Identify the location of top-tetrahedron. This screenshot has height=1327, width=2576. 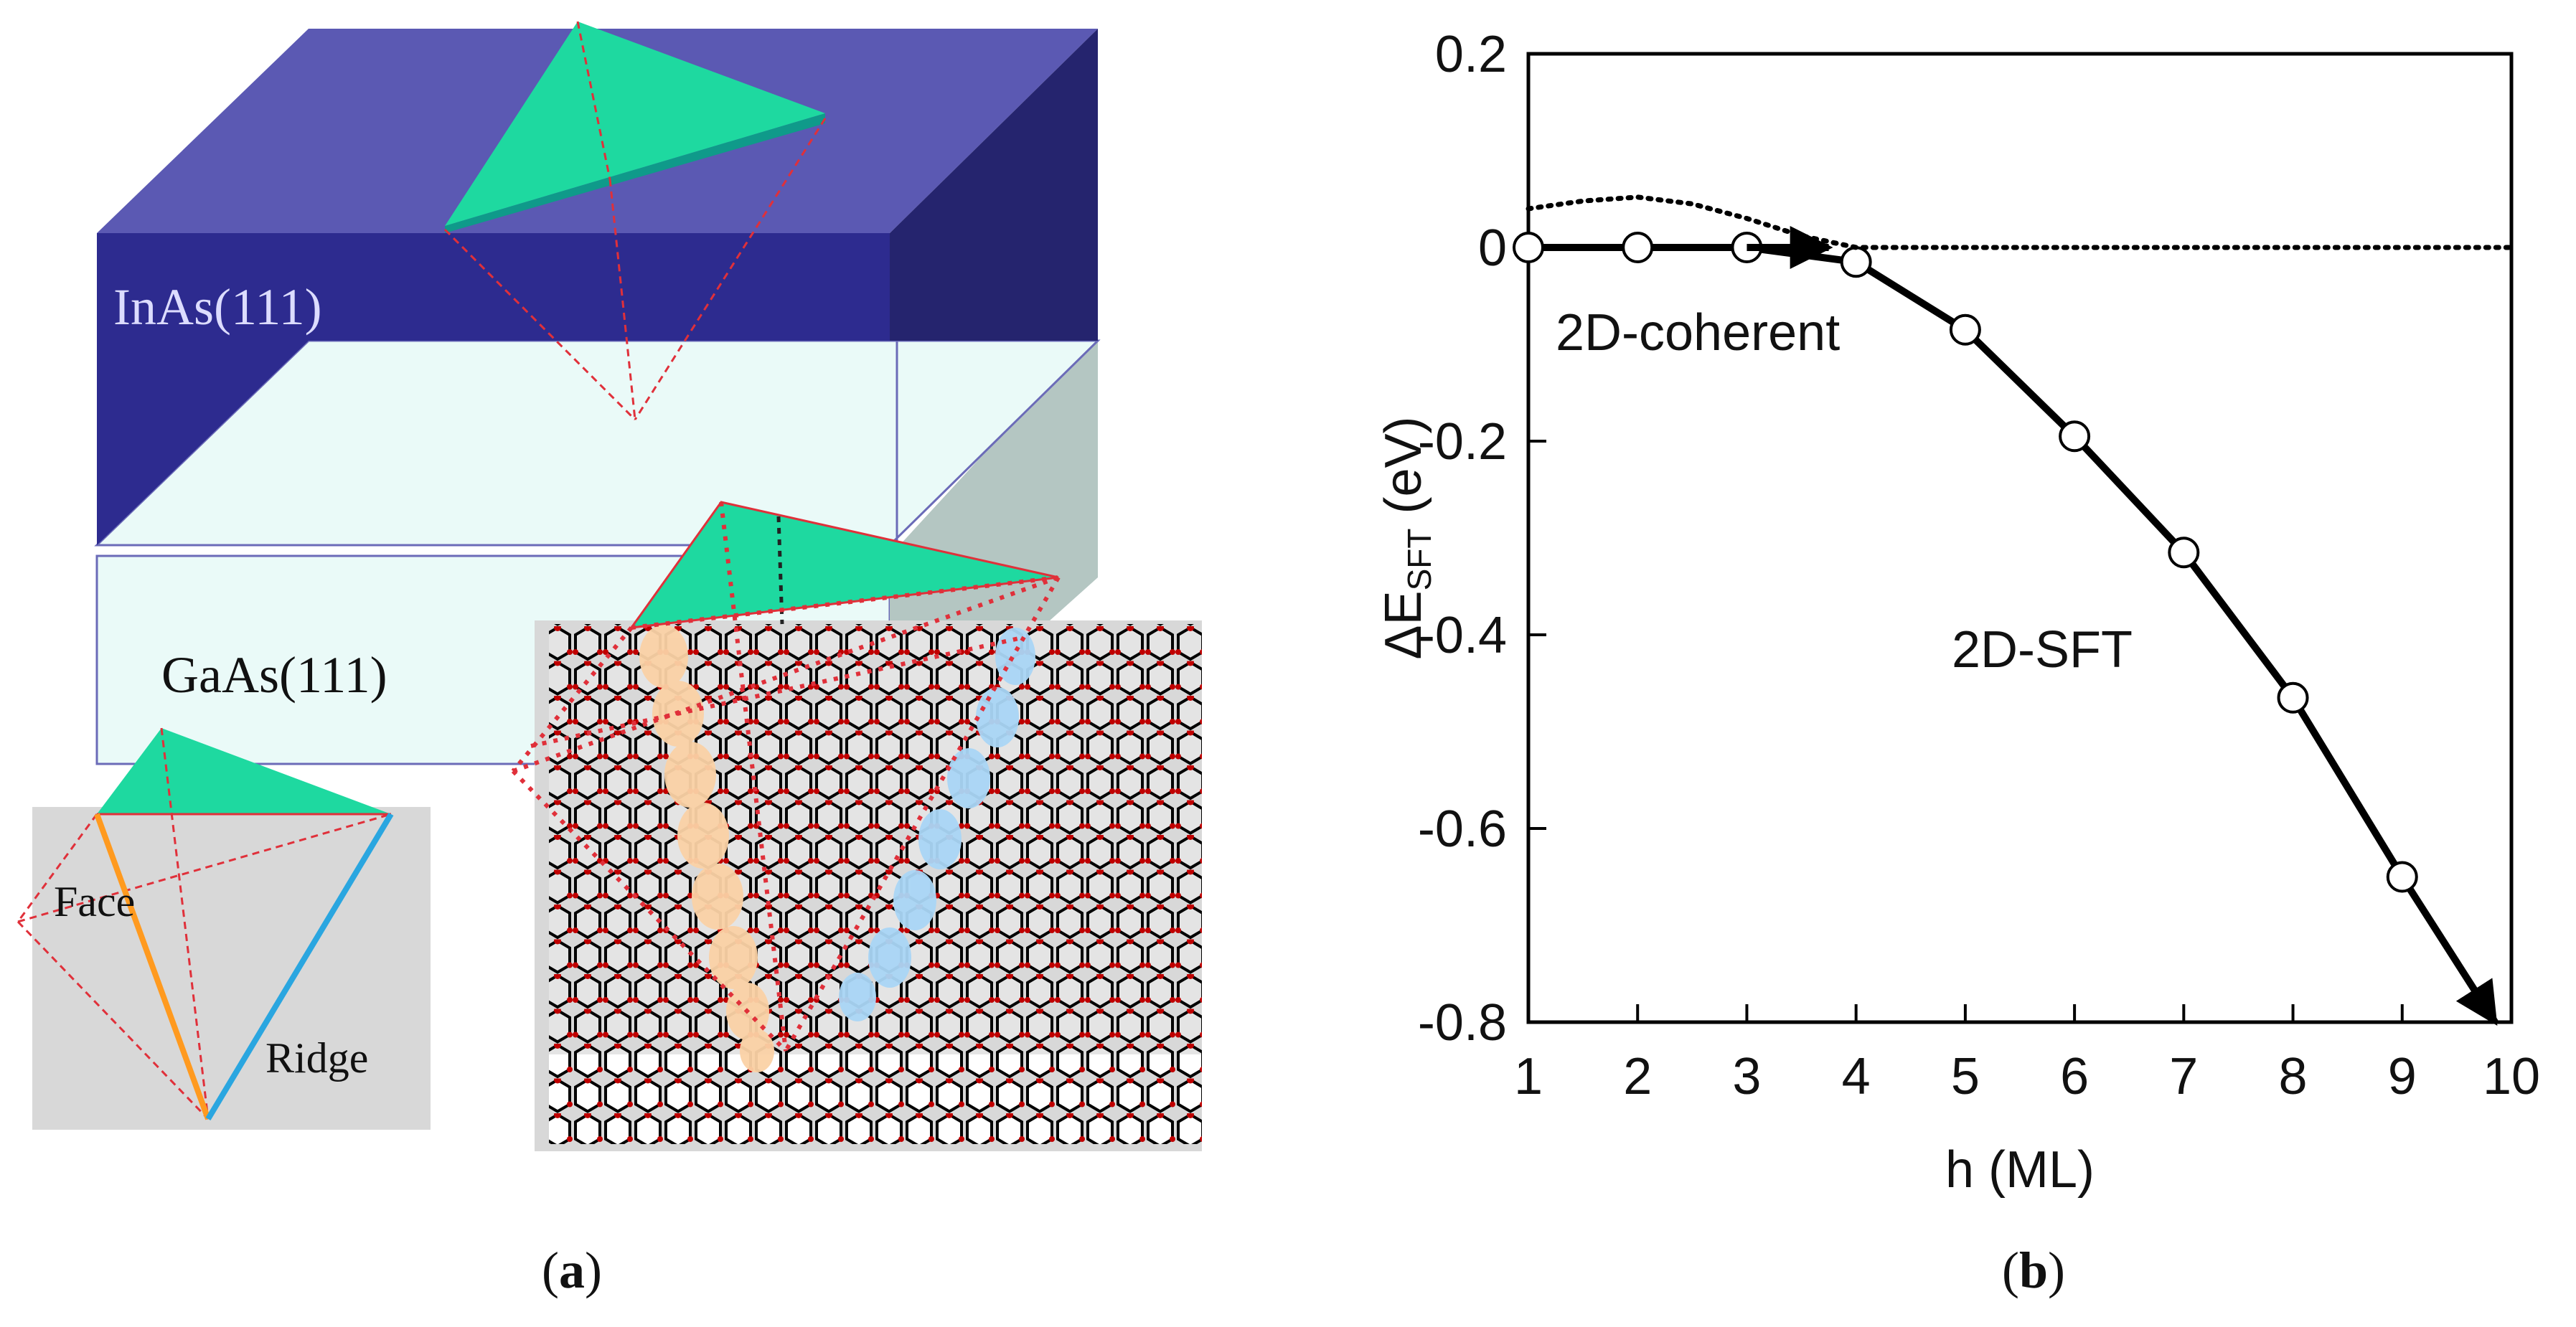
(635, 221).